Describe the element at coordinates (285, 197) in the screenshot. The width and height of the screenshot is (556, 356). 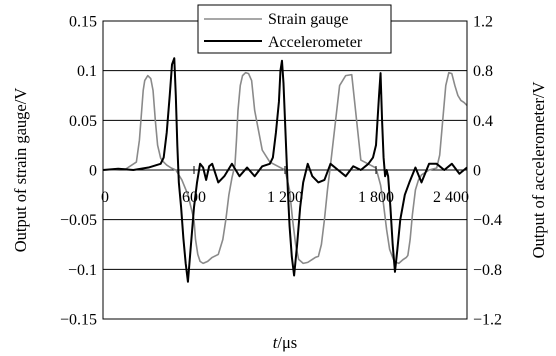
I see `x-tick-label: 1 200` at that location.